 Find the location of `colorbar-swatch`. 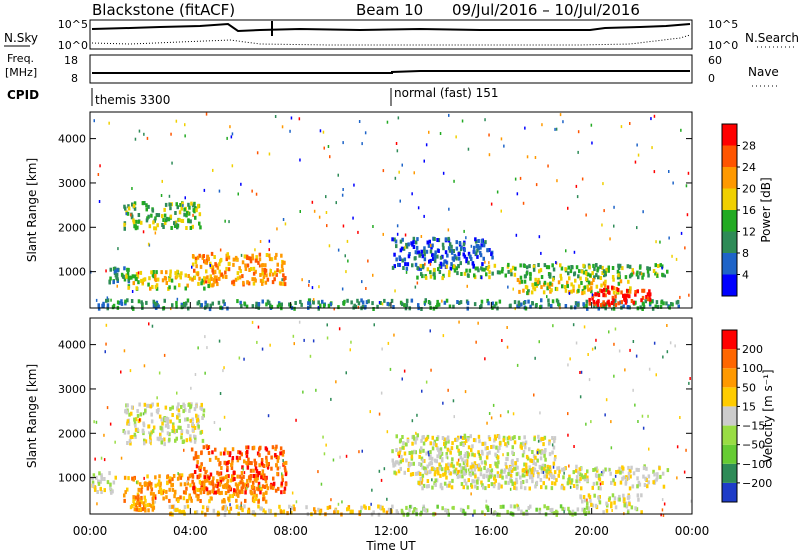

colorbar-swatch is located at coordinates (729, 285).